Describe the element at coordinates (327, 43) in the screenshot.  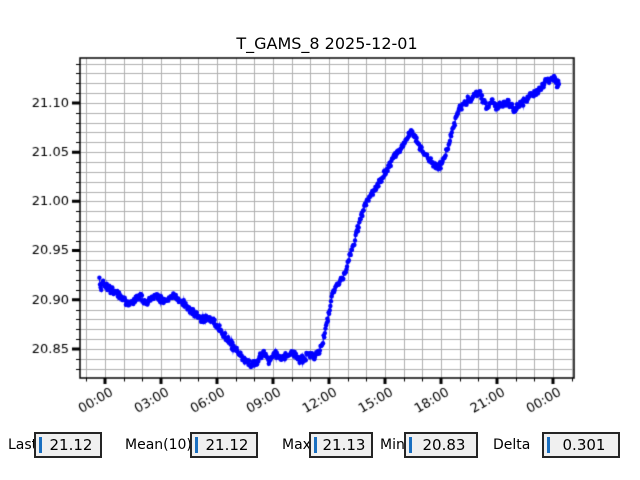
I see `chart-title: T_GAMS_8 2025-12-01` at that location.